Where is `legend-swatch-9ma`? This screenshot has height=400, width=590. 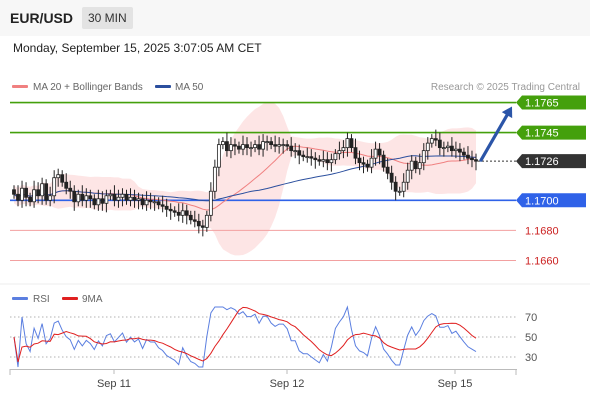 legend-swatch-9ma is located at coordinates (70, 298).